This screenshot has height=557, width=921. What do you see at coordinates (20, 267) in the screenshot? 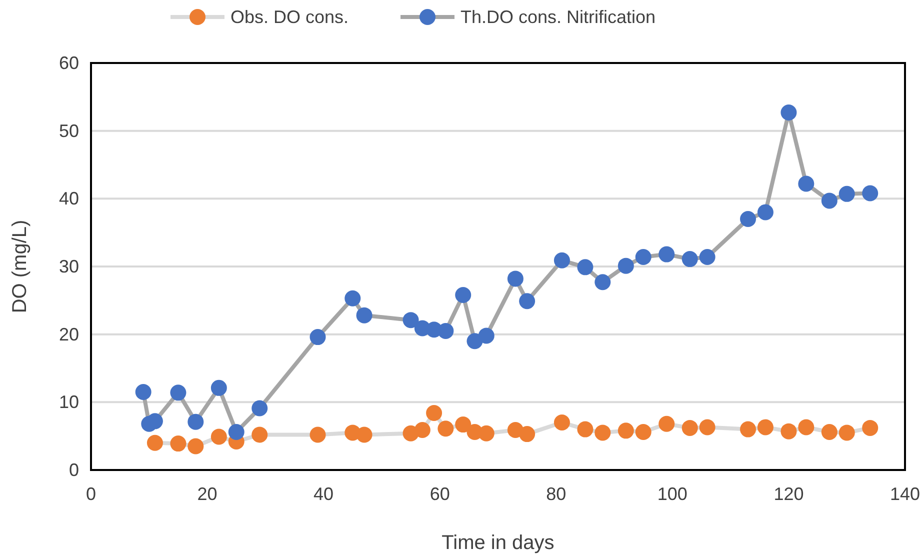
I see `y-axis-title: DO (mg/L)` at bounding box center [20, 267].